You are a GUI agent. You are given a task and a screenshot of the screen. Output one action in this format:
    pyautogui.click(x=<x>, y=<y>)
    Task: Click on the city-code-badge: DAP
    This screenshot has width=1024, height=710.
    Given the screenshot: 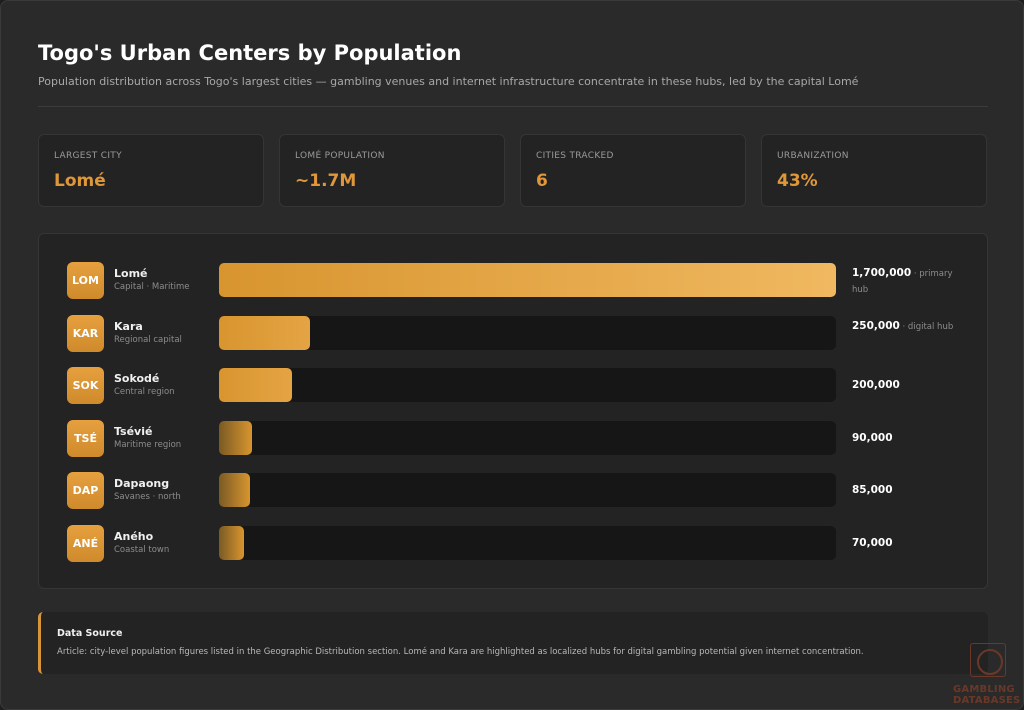 What is the action you would take?
    pyautogui.click(x=85, y=491)
    